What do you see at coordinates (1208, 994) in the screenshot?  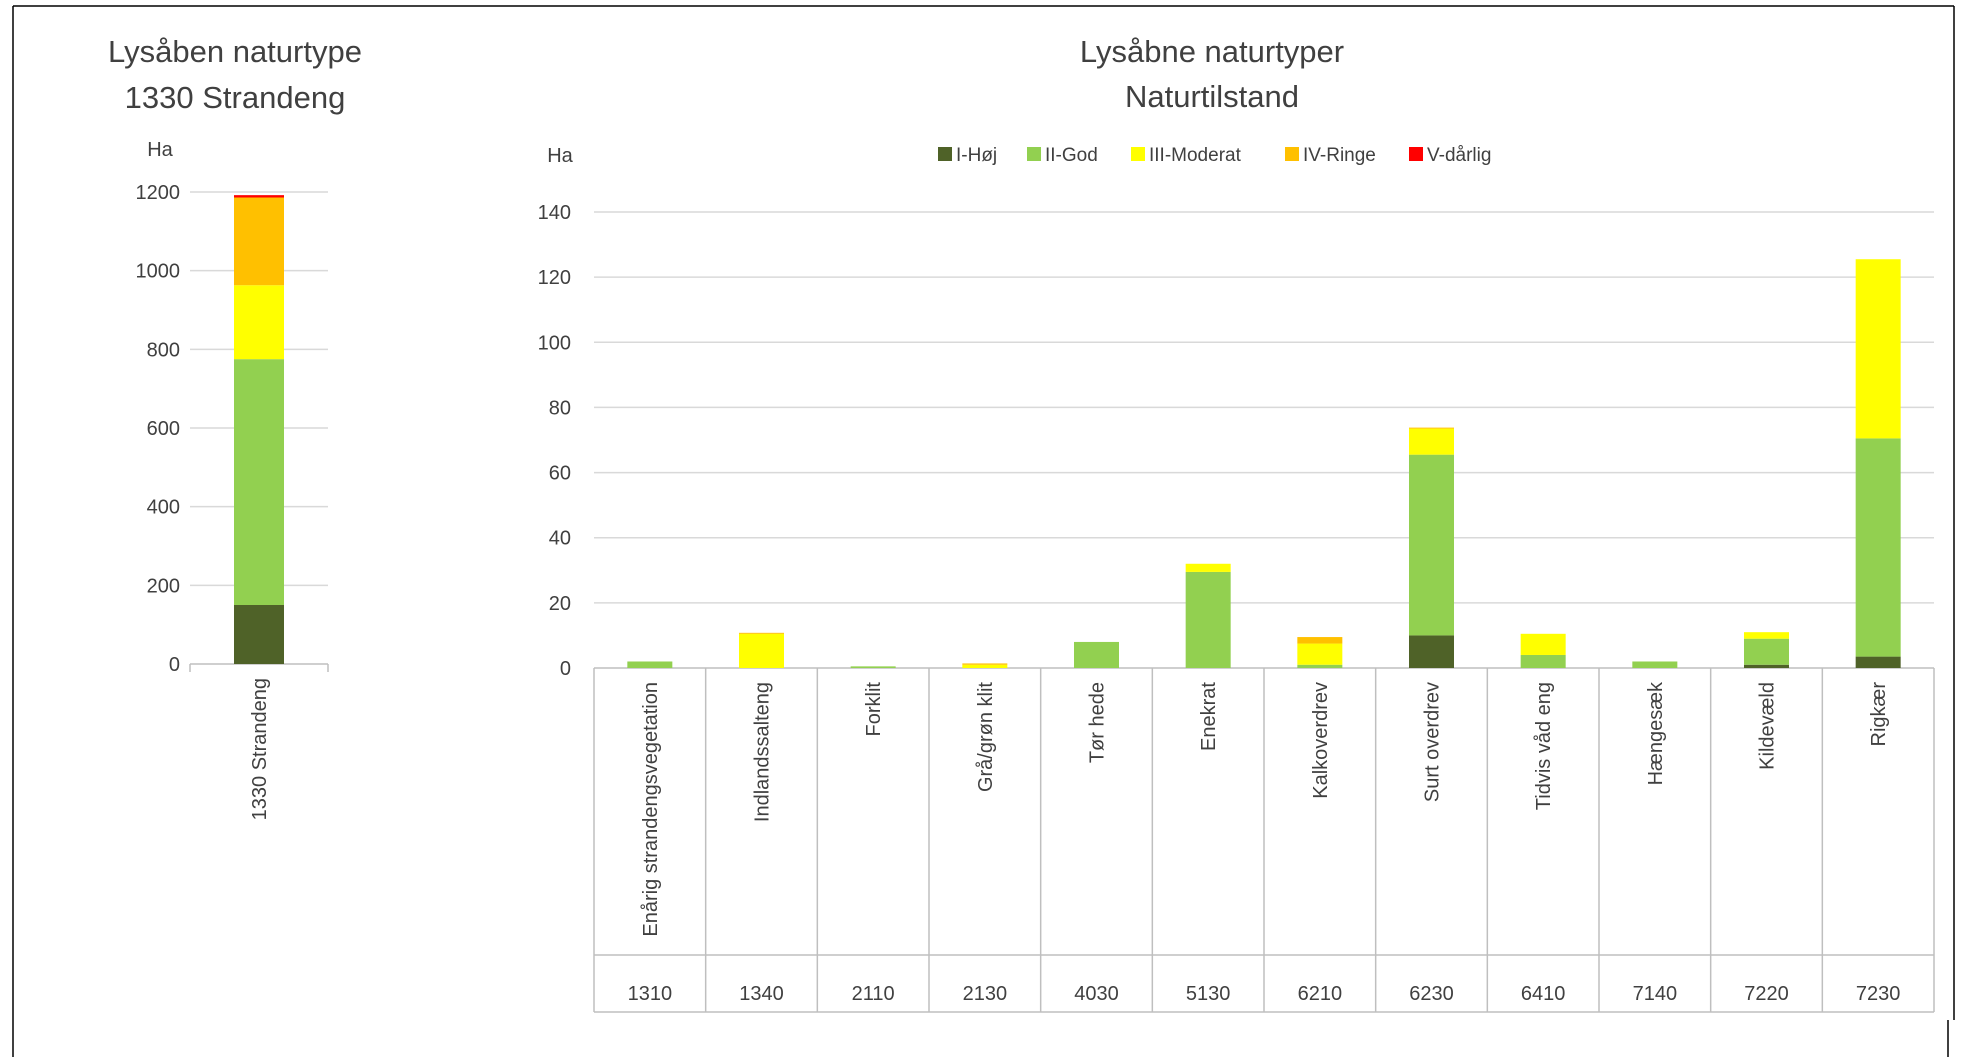 I see `right-x-code-label: 5130` at bounding box center [1208, 994].